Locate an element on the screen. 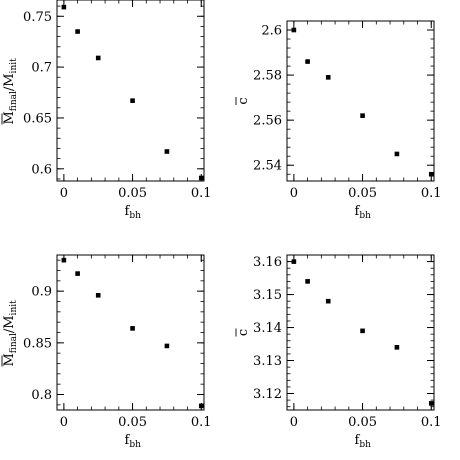 The height and width of the screenshot is (460, 460). y-tick-label: 2.54 is located at coordinates (267, 166).